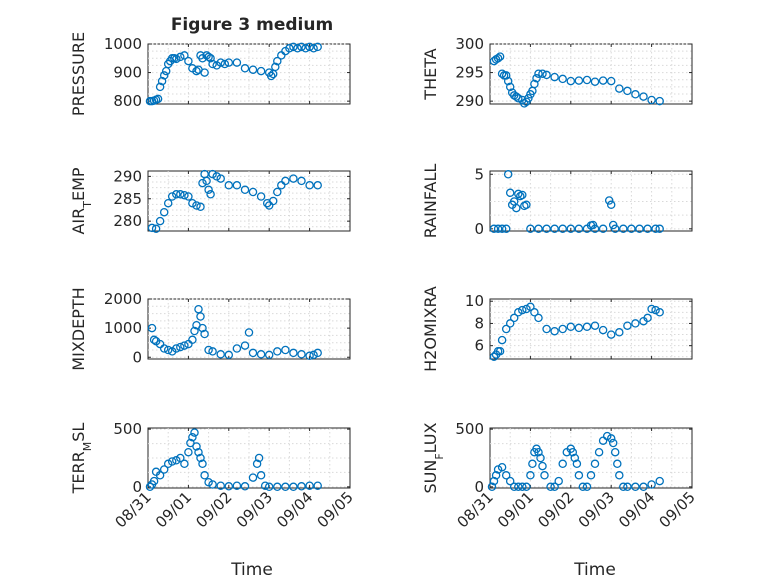 The image size is (778, 583). What do you see at coordinates (557, 201) in the screenshot?
I see `subplot-rainfall: 0 5 RAINFALL` at bounding box center [557, 201].